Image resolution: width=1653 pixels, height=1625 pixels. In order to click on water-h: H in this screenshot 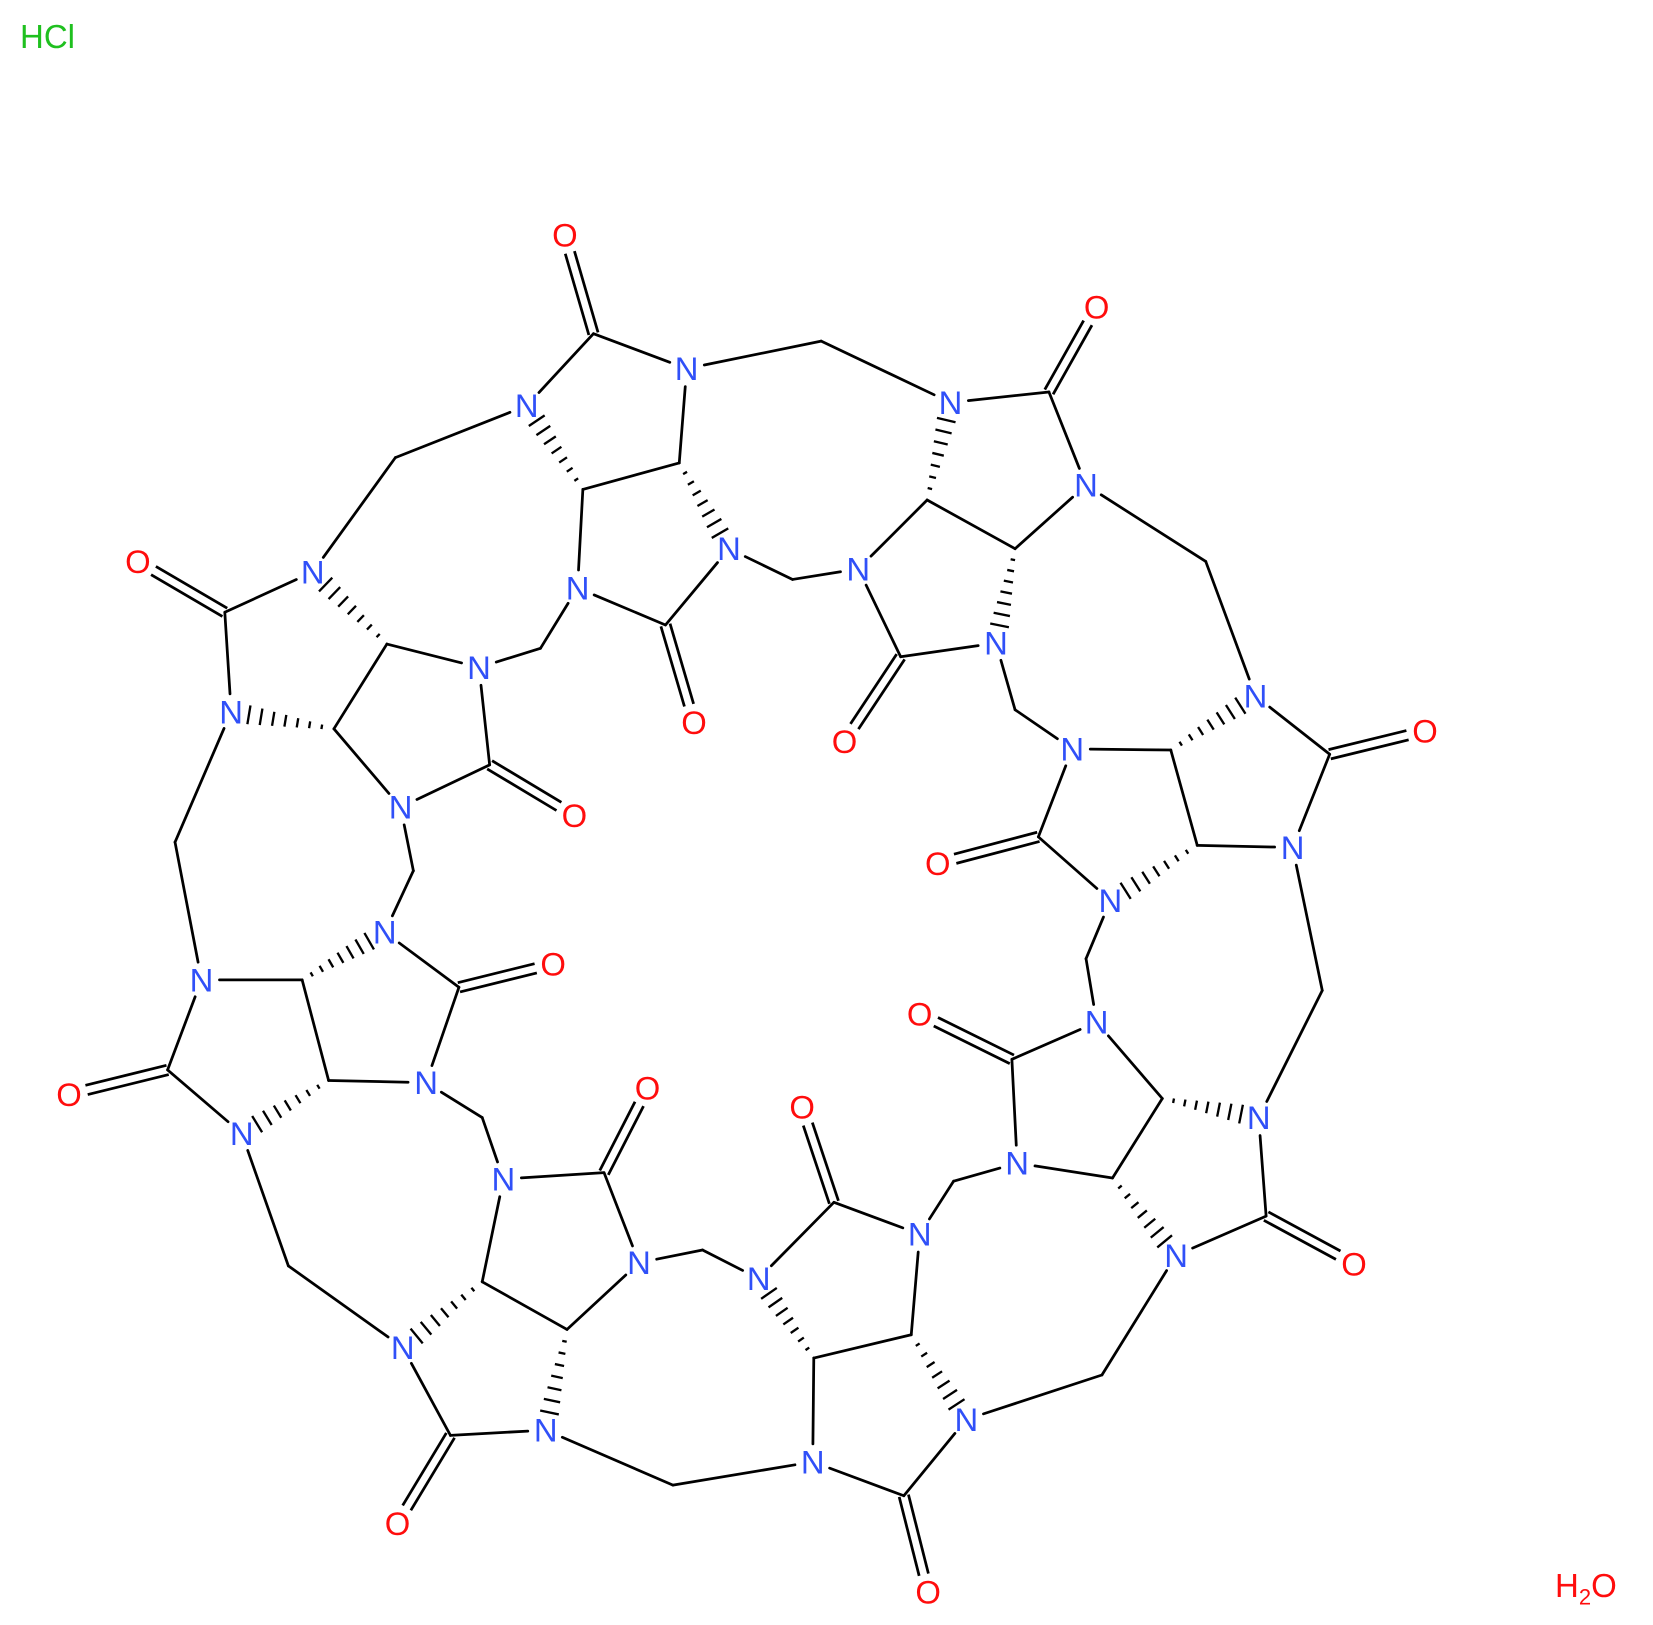, I will do `click(1567, 1585)`.